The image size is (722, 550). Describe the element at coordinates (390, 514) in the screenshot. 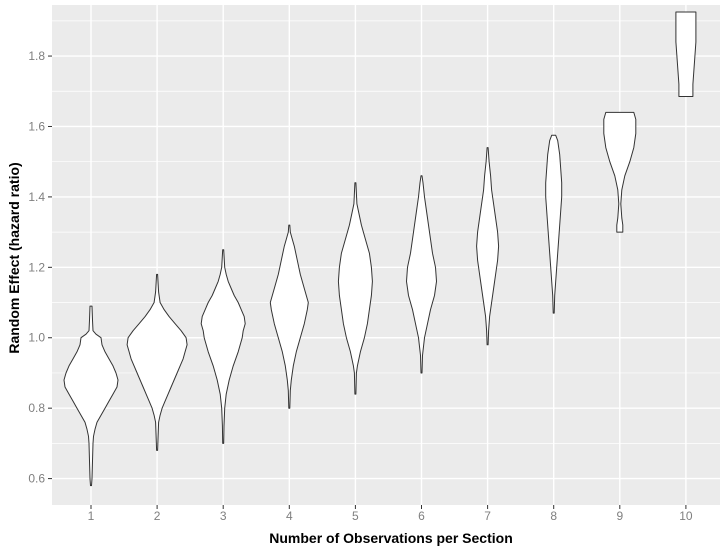

I see `x-axis-ticks: 1 2 3 4 5 6 7 8 9 10` at that location.